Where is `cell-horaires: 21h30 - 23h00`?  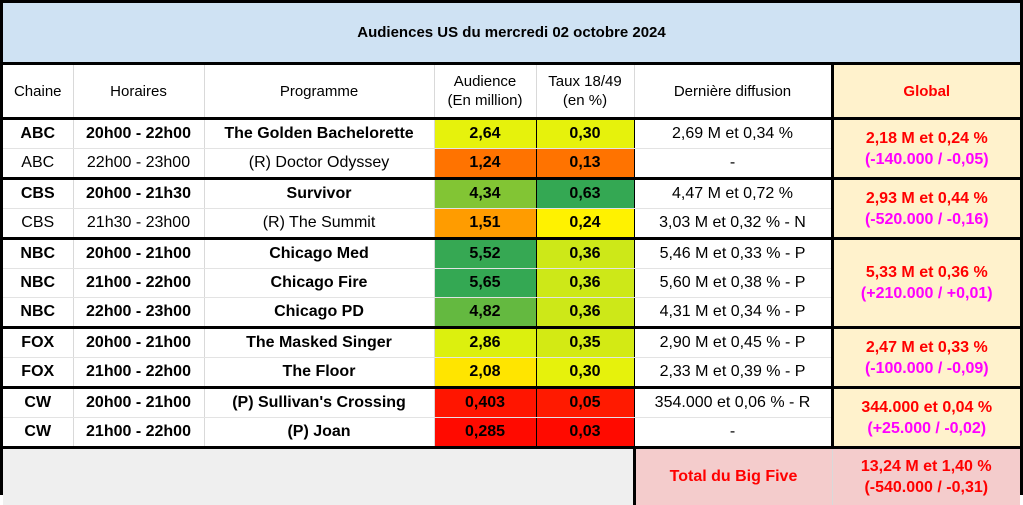
cell-horaires: 21h30 - 23h00 is located at coordinates (138, 224).